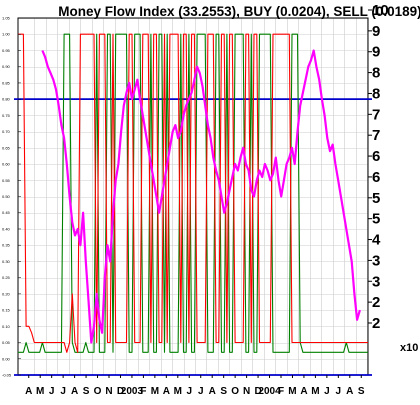 The width and height of the screenshot is (420, 405). I want to click on left-tick-label: 0.10, so click(6, 326).